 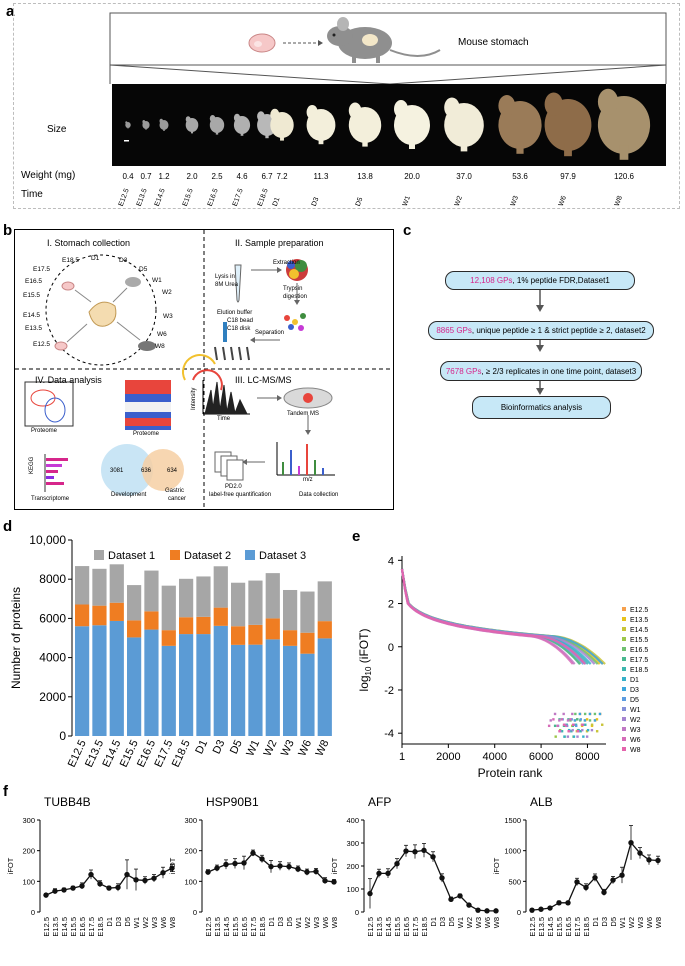 What do you see at coordinates (127, 922) in the screenshot?
I see `x-tick-label: D5` at bounding box center [127, 922].